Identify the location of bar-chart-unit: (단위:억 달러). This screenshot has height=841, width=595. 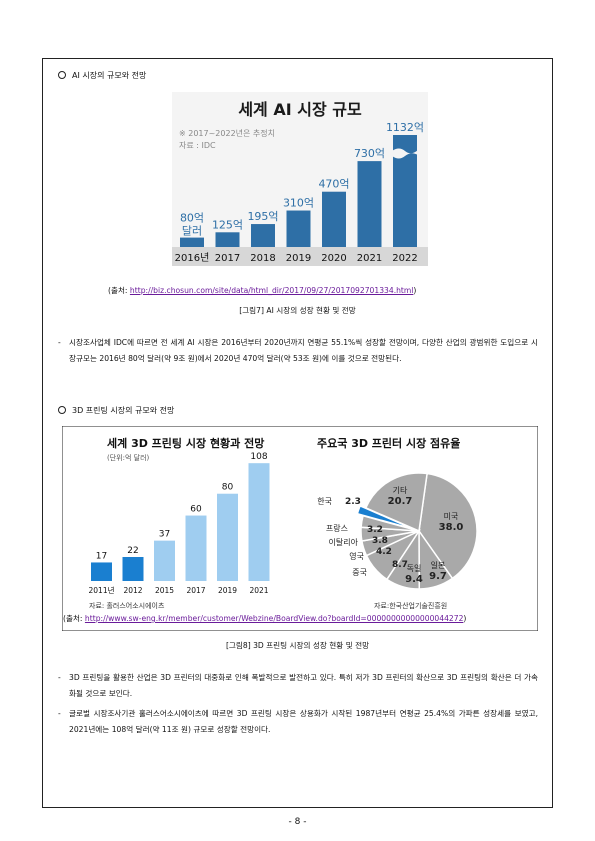
(128, 457).